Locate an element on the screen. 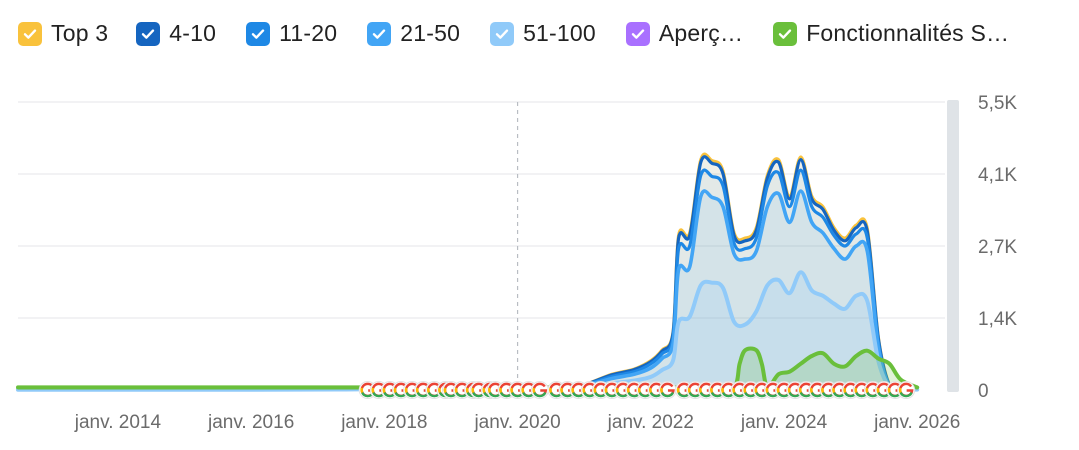 The width and height of the screenshot is (1079, 450). x-tick-label: janv. 2026 is located at coordinates (916, 422).